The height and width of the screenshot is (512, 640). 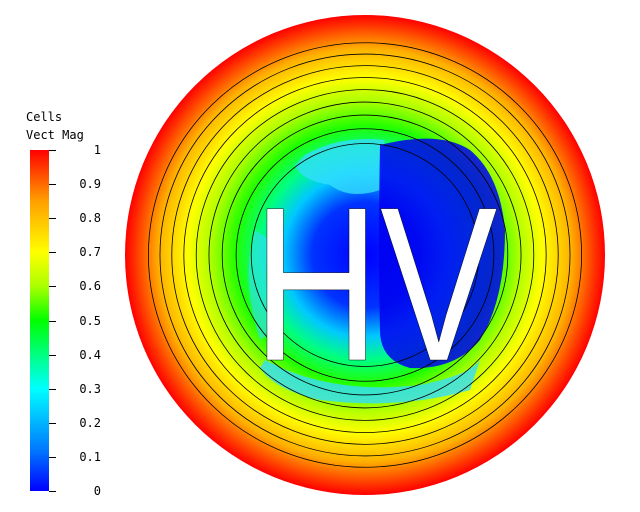 What do you see at coordinates (90, 218) in the screenshot?
I see `colorbar-tick-label: 0.8` at bounding box center [90, 218].